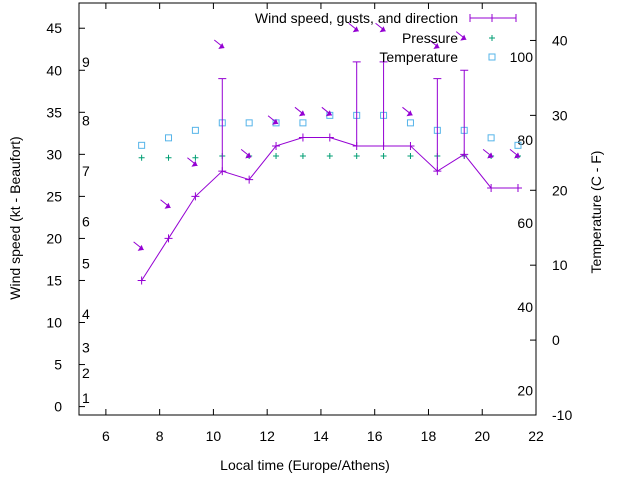 This screenshot has height=485, width=640. Describe the element at coordinates (525, 223) in the screenshot. I see `fahrenheit-label: 60` at that location.